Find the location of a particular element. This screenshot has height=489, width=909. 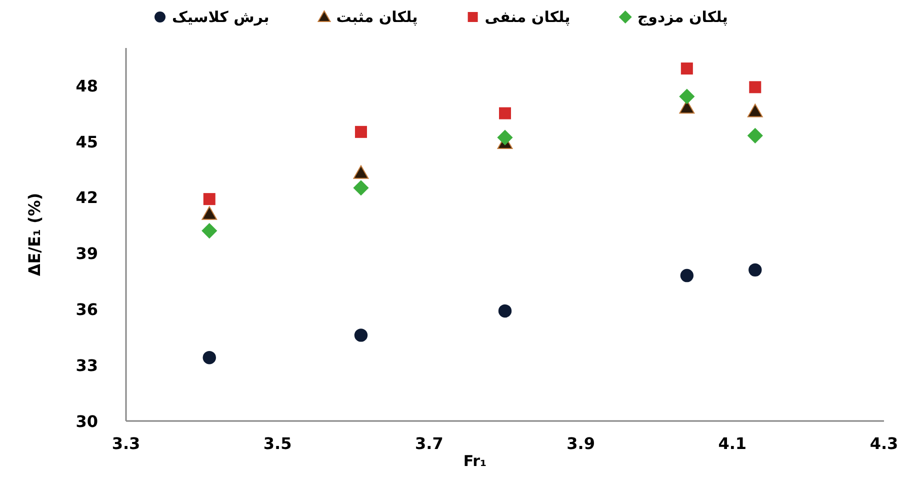

legend-label: پلکان منفی is located at coordinates (527, 17).